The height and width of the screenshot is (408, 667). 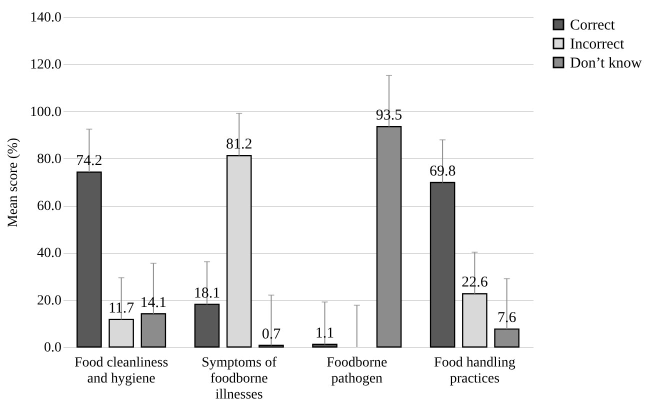 What do you see at coordinates (593, 26) in the screenshot?
I see `legend-label: Correct` at bounding box center [593, 26].